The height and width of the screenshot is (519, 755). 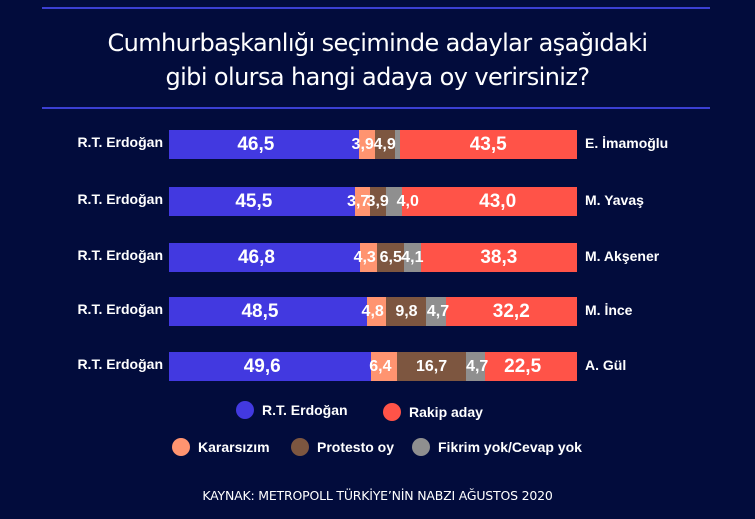 I want to click on bar-segment-kararsizim: 4,3, so click(x=366, y=257).